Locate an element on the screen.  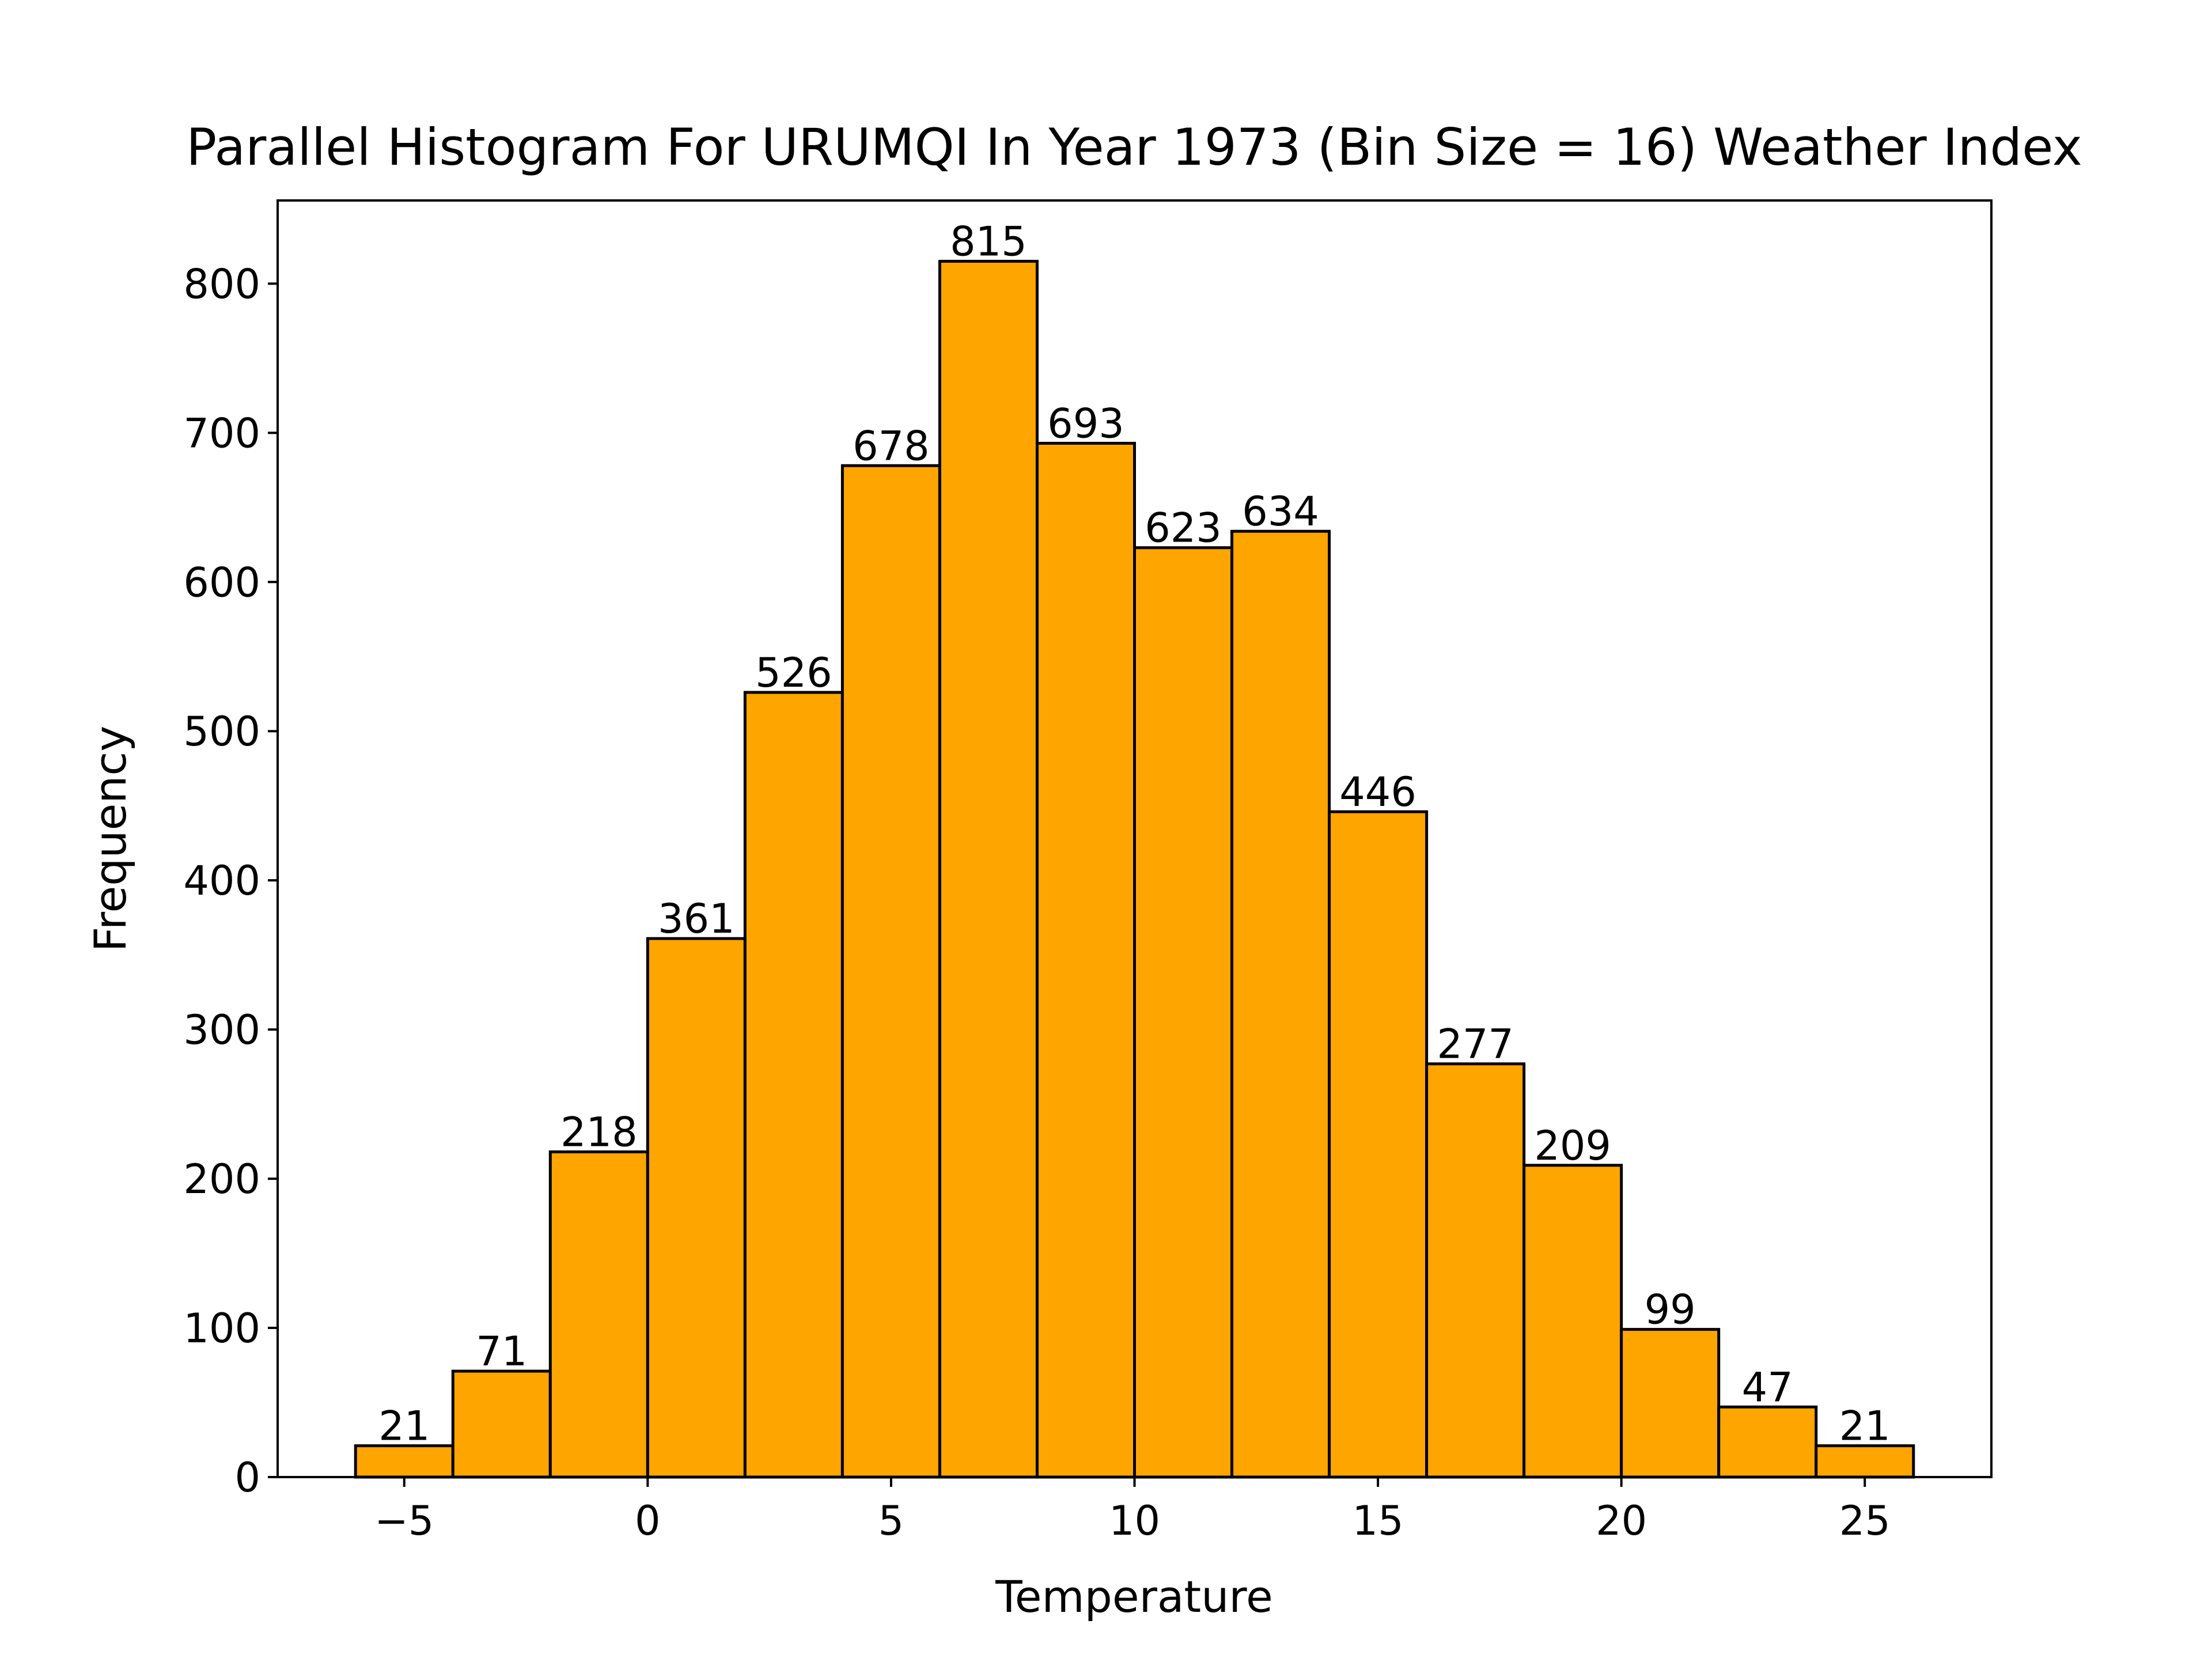
bar-value-label: 446 is located at coordinates (1377, 792).